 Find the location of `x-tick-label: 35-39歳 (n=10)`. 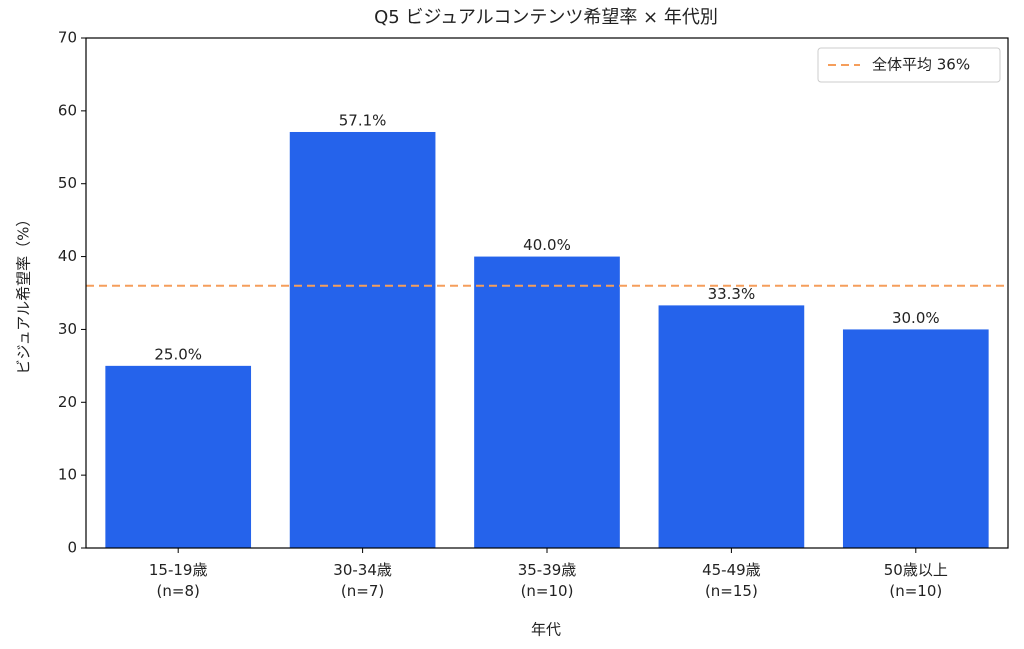

x-tick-label: 35-39歳 (n=10) is located at coordinates (547, 580).